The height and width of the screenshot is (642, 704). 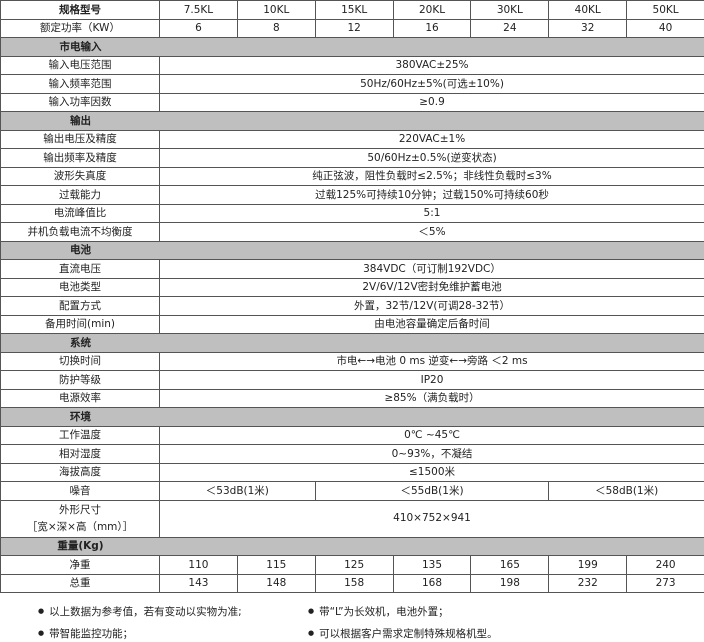 I want to click on cell-value: ≥0.9, so click(x=431, y=102).